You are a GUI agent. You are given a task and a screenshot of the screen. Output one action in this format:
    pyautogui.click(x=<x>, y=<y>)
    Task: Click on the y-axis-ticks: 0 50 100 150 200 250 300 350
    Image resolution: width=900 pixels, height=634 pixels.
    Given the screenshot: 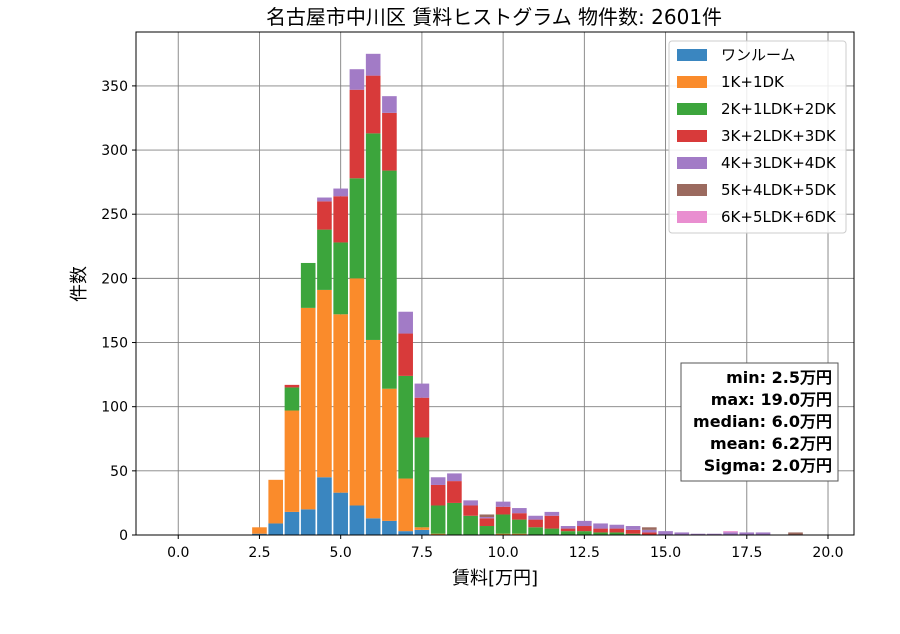 What is the action you would take?
    pyautogui.click(x=118, y=311)
    